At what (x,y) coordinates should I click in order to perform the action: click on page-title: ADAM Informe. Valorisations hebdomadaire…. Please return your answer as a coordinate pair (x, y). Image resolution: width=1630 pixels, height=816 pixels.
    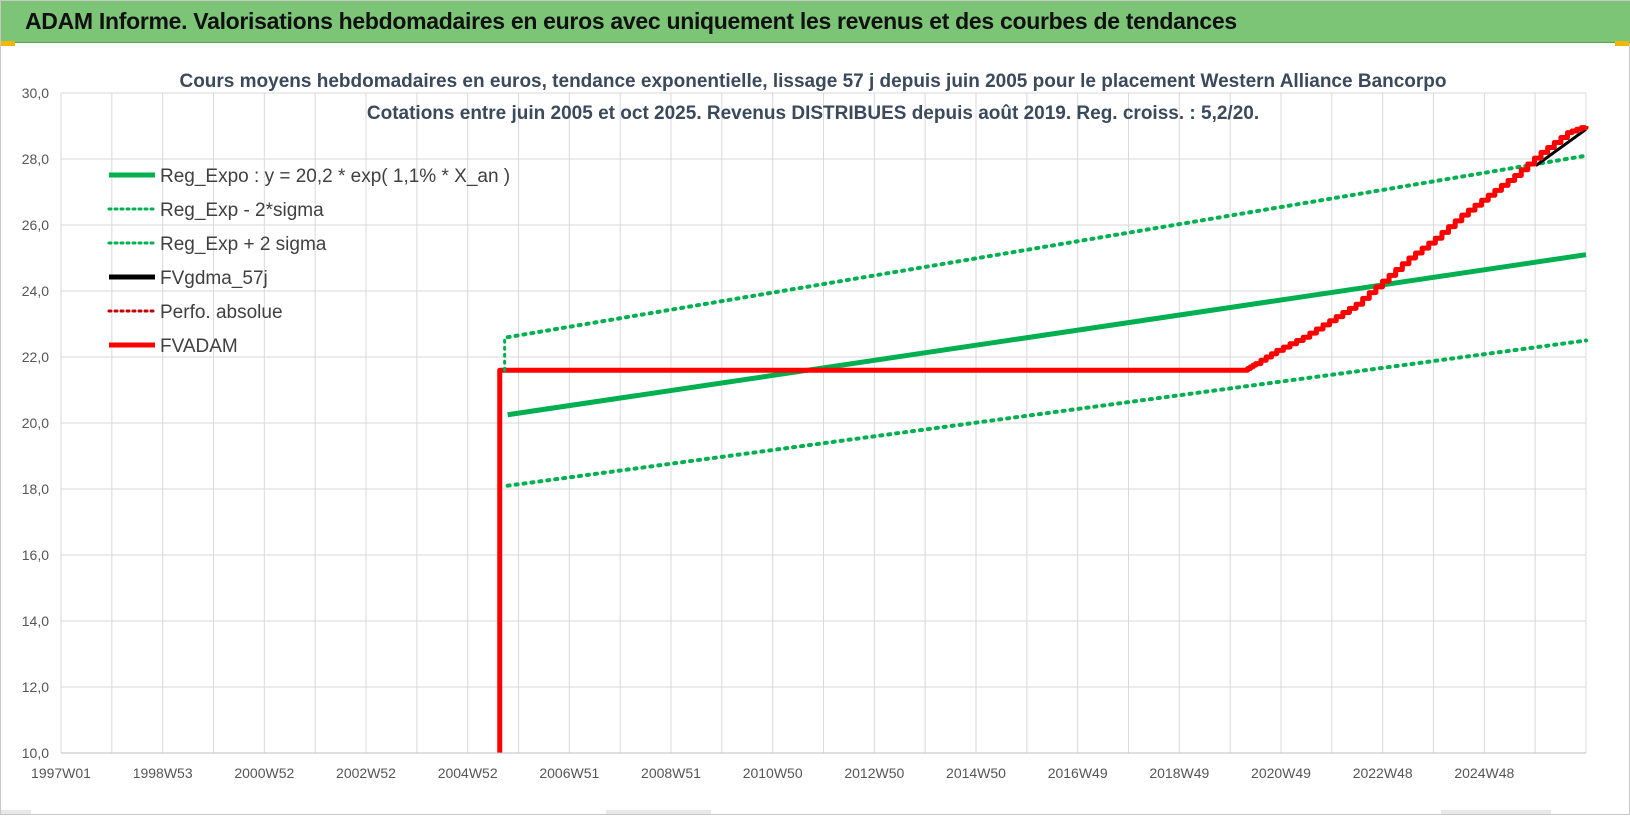
    Looking at the image, I should click on (631, 21).